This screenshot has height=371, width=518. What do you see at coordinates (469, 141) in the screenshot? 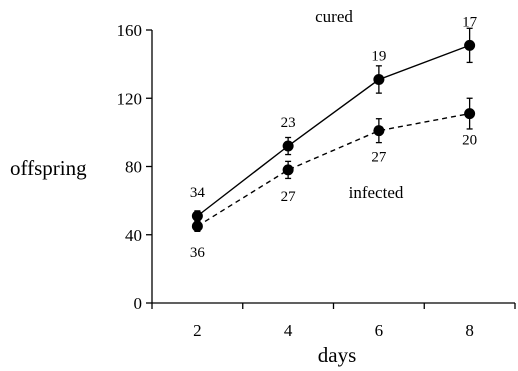
I see `n-label: 20` at bounding box center [469, 141].